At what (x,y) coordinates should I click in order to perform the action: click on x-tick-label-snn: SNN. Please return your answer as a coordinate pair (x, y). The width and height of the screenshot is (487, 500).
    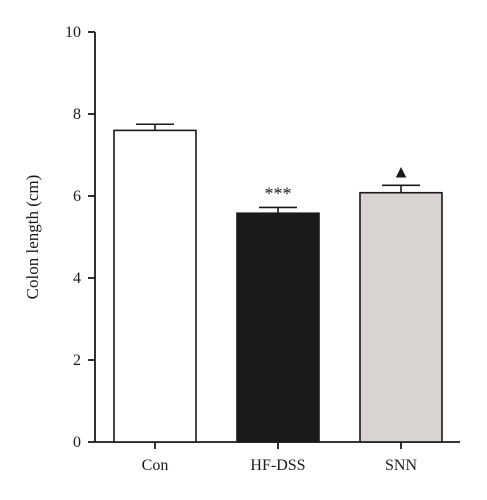
    Looking at the image, I should click on (401, 465).